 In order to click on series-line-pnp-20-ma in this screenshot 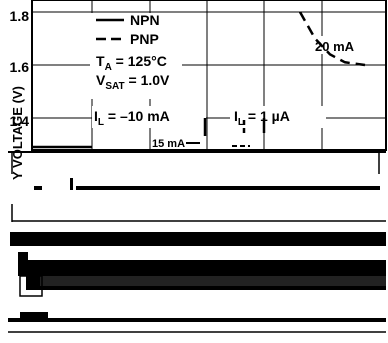, I will do `click(332, 39)`.